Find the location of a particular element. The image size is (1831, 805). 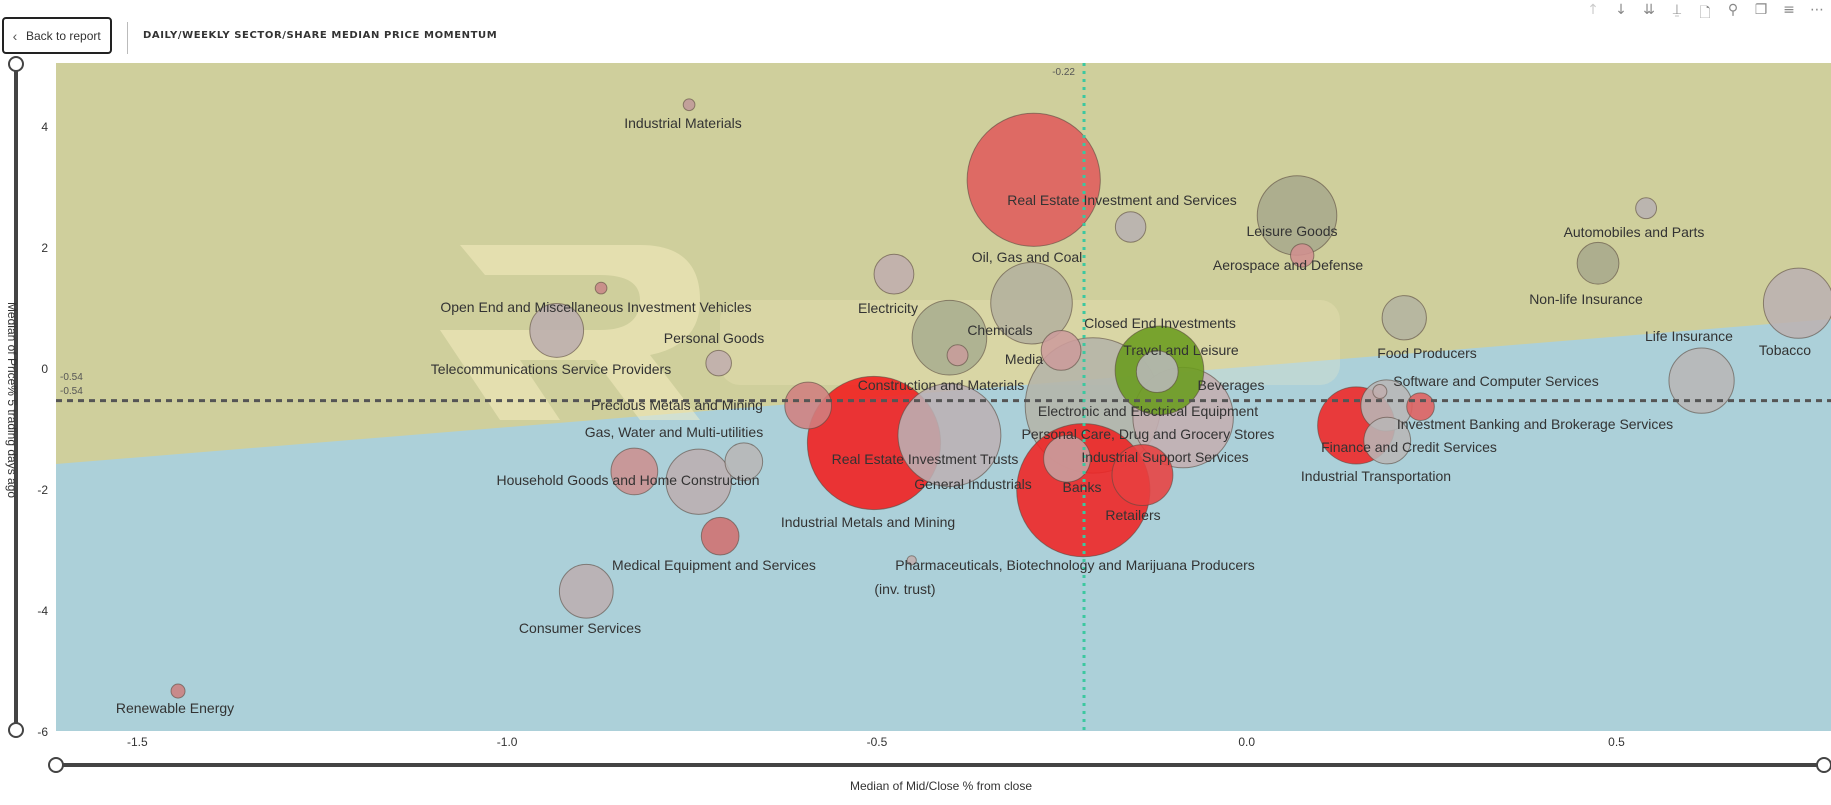

bubble-label: Media is located at coordinates (1024, 359).